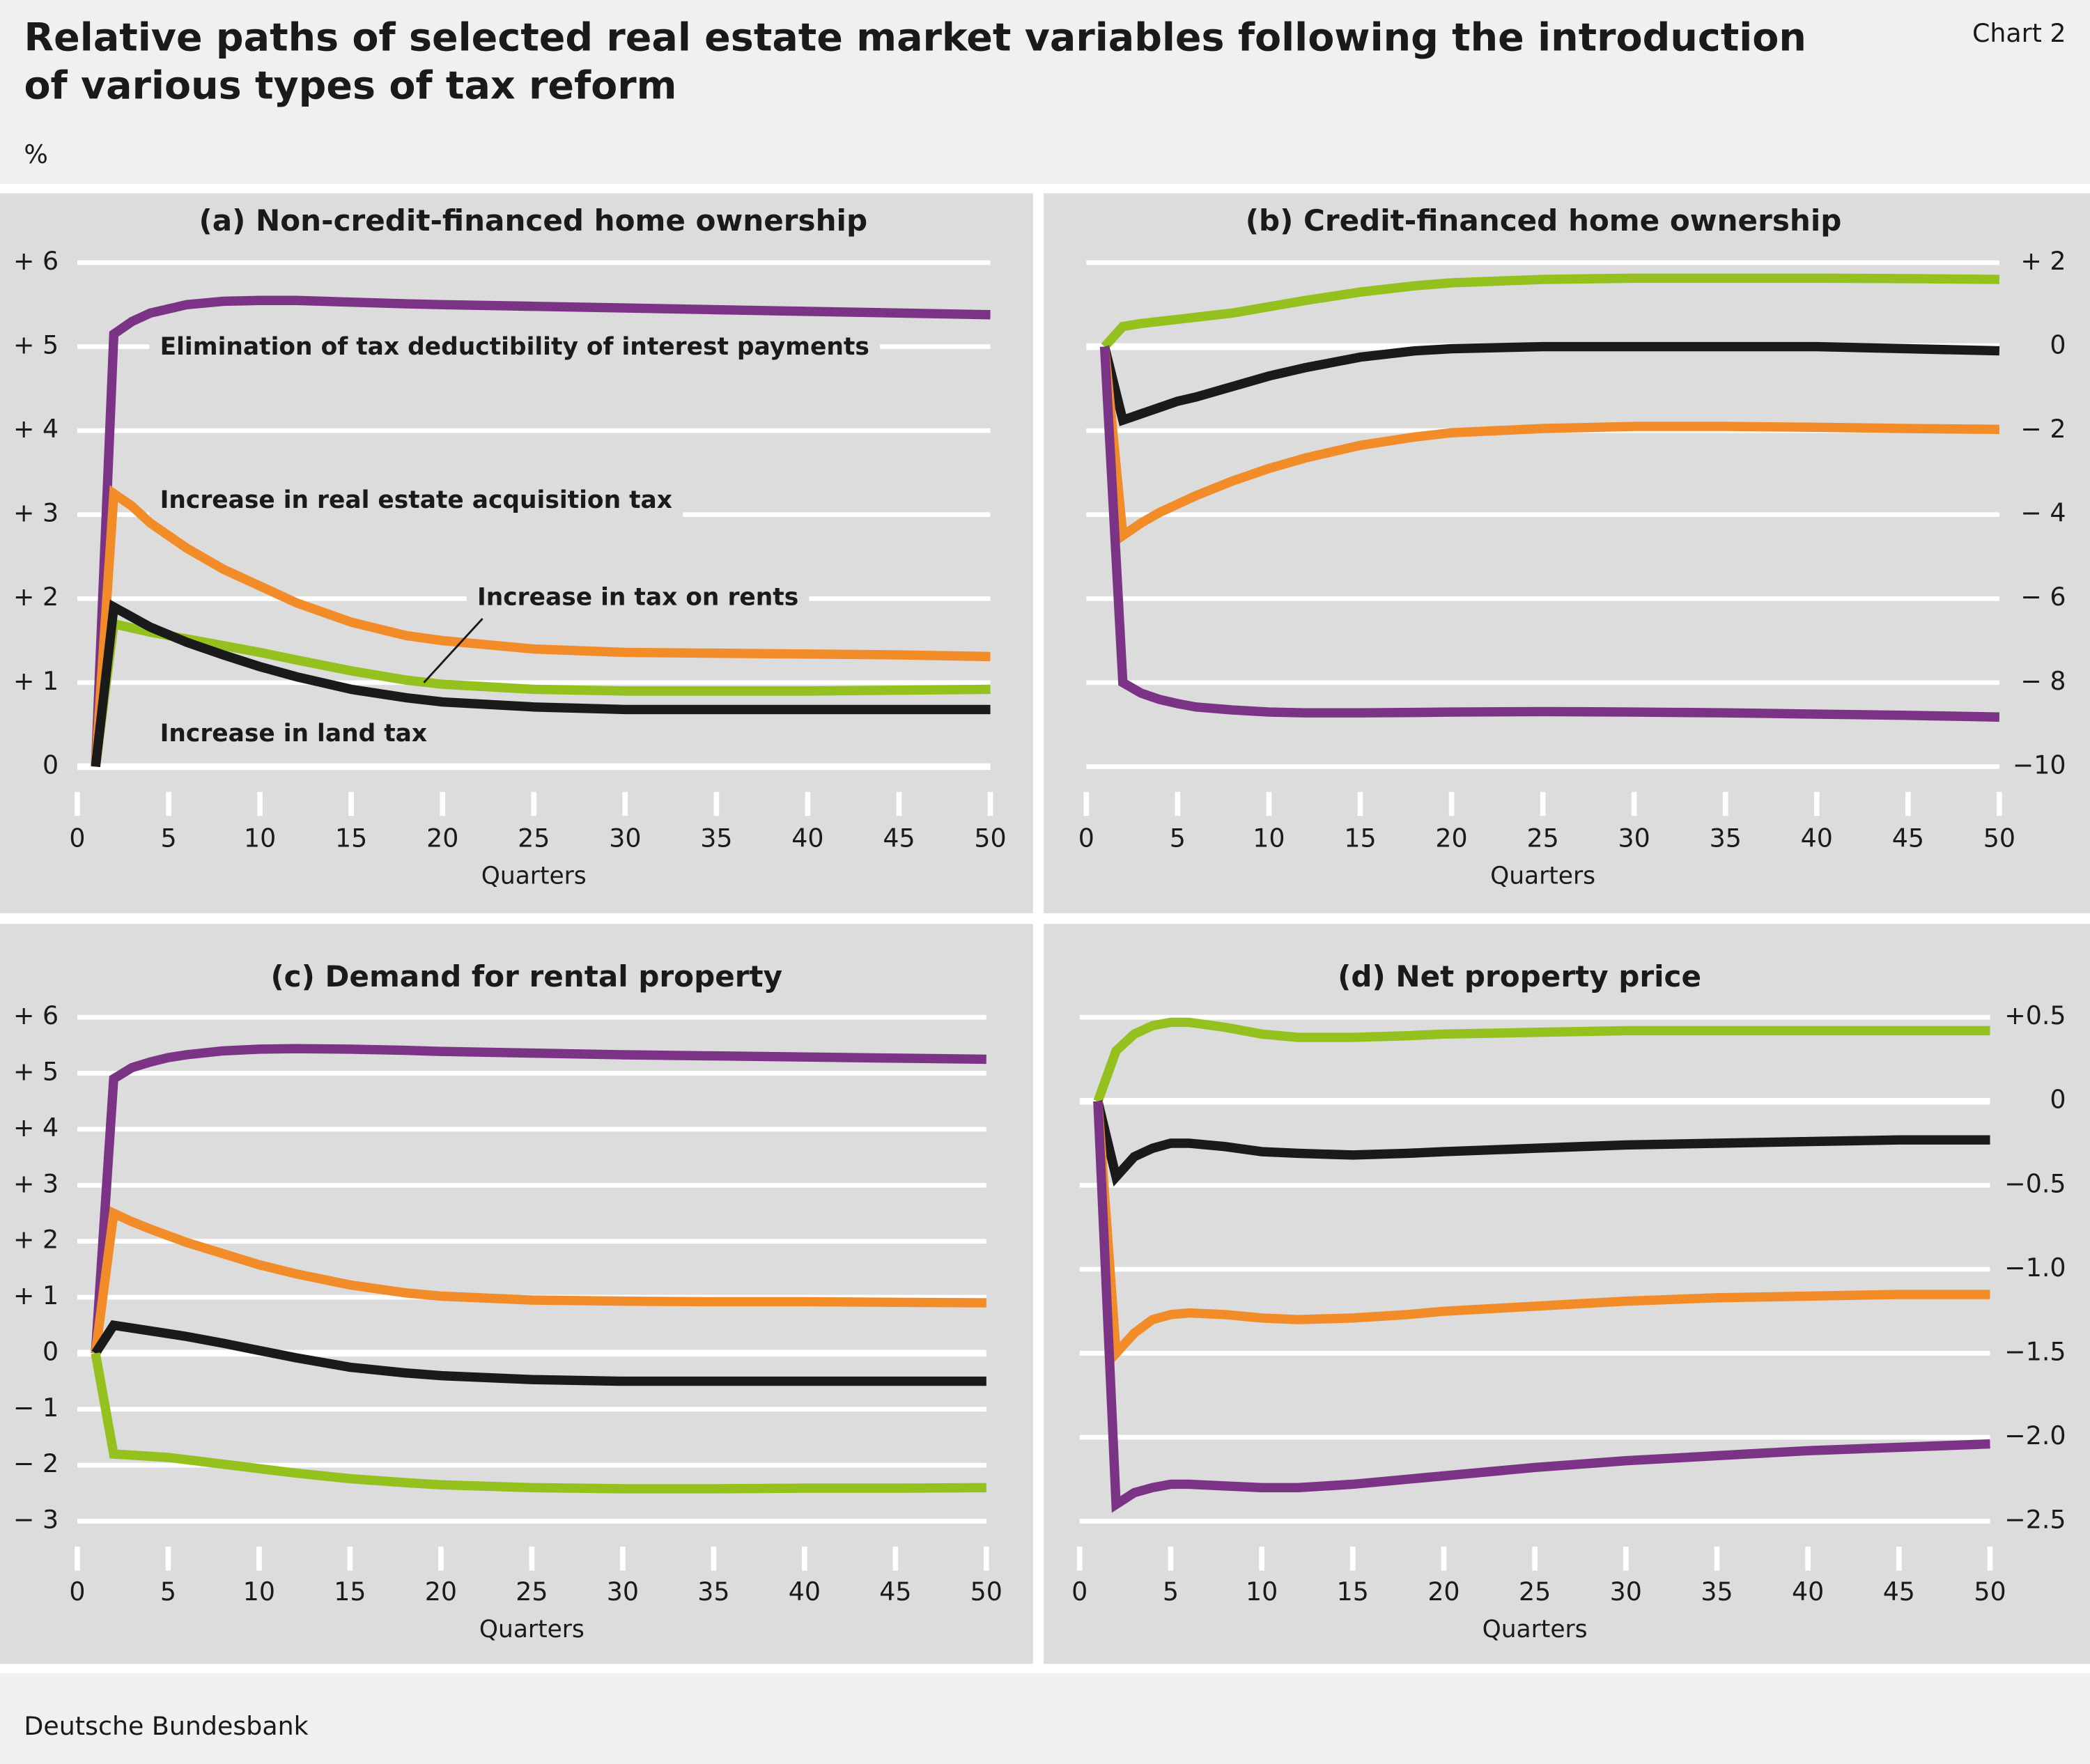  What do you see at coordinates (36, 154) in the screenshot?
I see `unit: %` at bounding box center [36, 154].